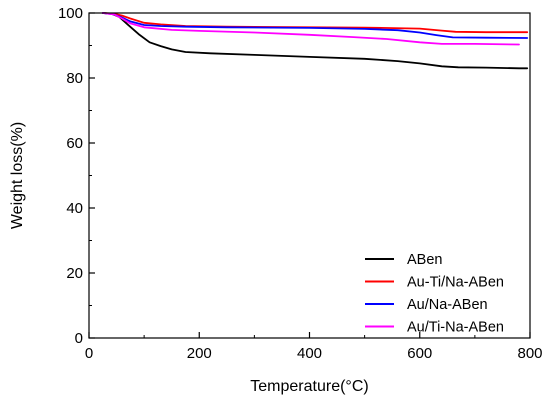 The width and height of the screenshot is (550, 403). What do you see at coordinates (309, 386) in the screenshot?
I see `x-axis-label: Temperature(°C)` at bounding box center [309, 386].